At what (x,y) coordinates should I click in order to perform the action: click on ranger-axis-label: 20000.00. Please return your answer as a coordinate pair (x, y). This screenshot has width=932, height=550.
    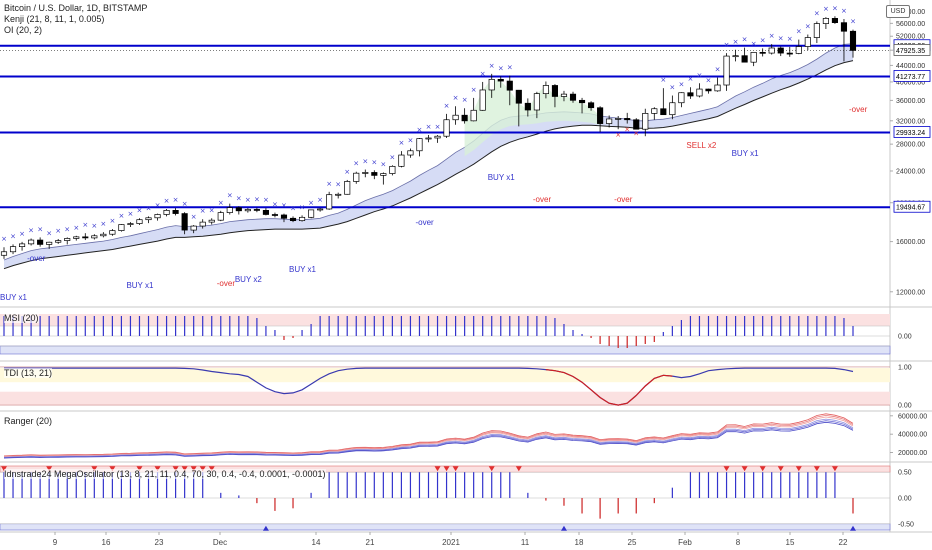
    Looking at the image, I should click on (912, 453).